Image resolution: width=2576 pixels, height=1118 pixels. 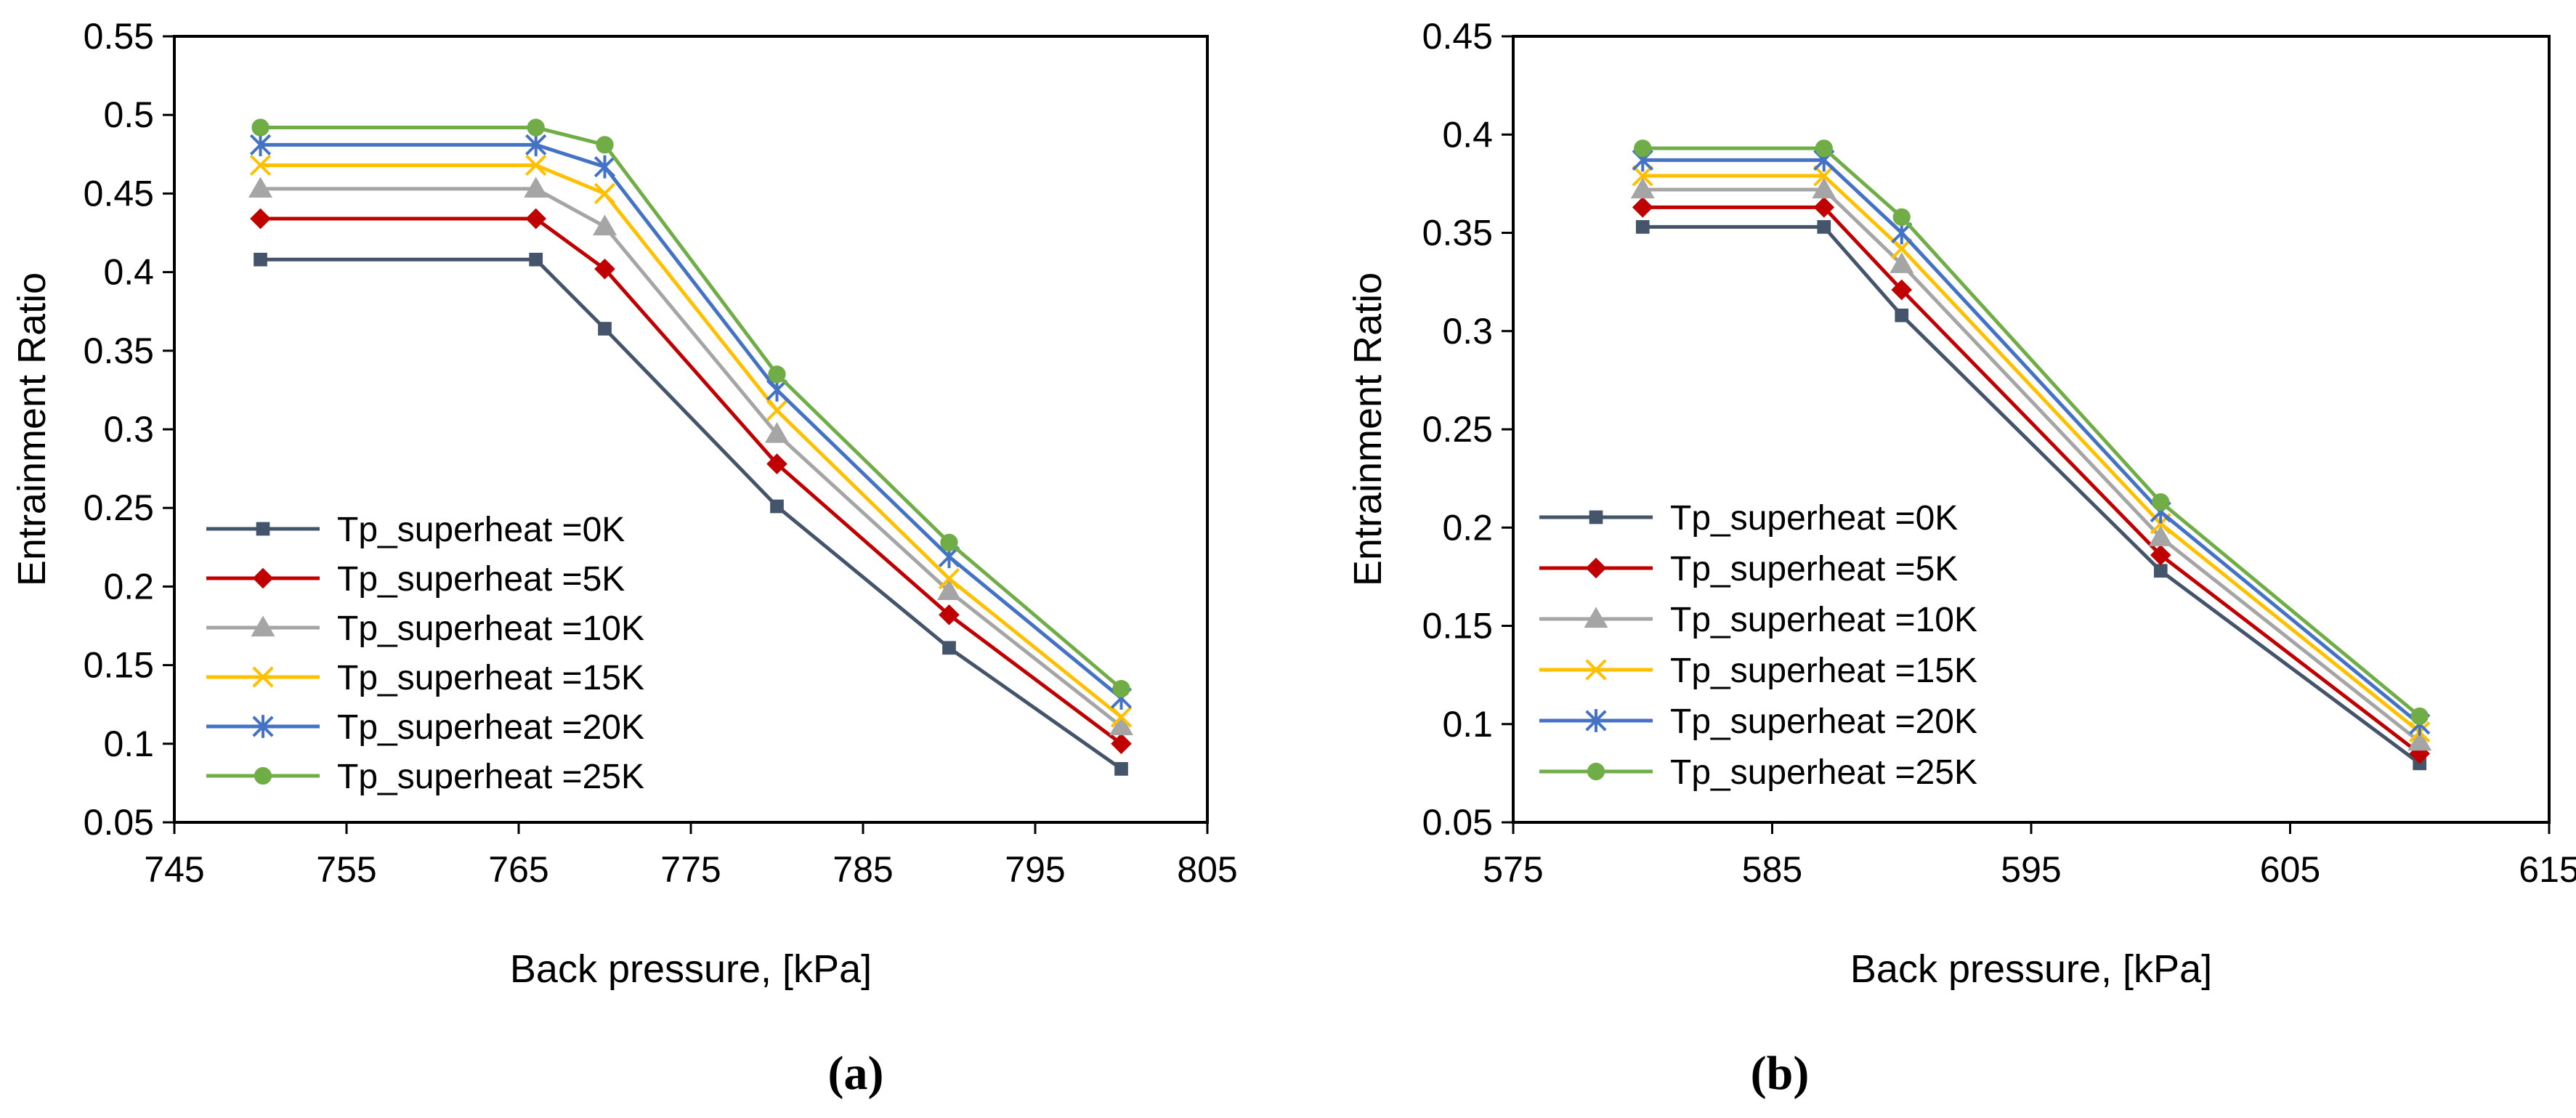 What do you see at coordinates (174, 869) in the screenshot?
I see `x-tick-label-a: 745` at bounding box center [174, 869].